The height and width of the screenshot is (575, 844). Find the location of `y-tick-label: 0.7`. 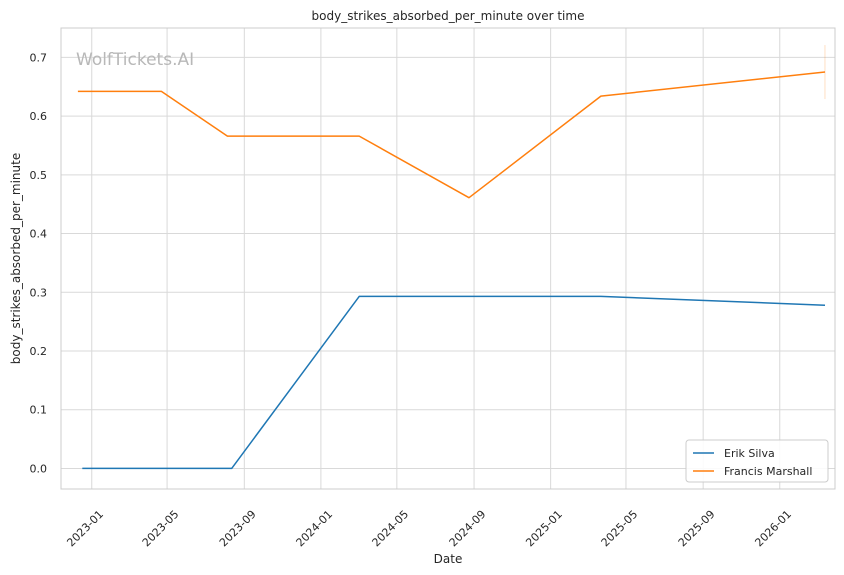

y-tick-label: 0.7 is located at coordinates (39, 57).